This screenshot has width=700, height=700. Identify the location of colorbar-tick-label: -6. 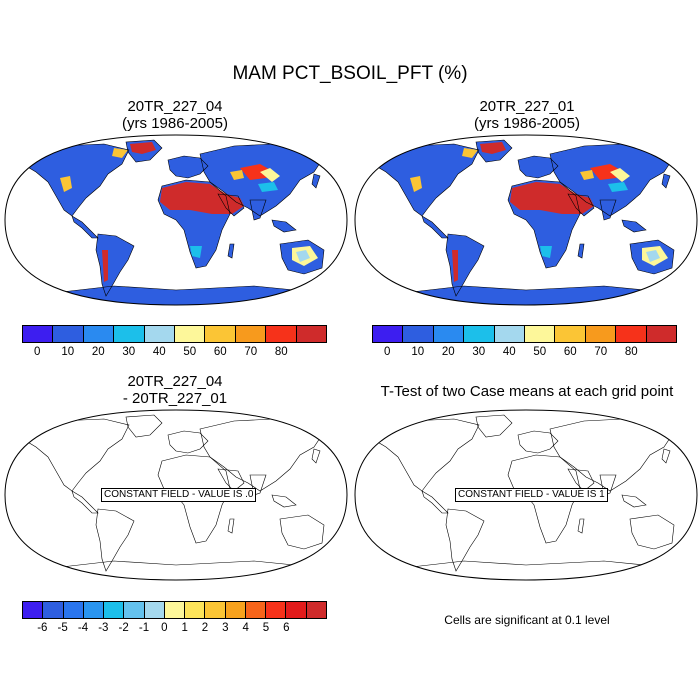
(42, 628).